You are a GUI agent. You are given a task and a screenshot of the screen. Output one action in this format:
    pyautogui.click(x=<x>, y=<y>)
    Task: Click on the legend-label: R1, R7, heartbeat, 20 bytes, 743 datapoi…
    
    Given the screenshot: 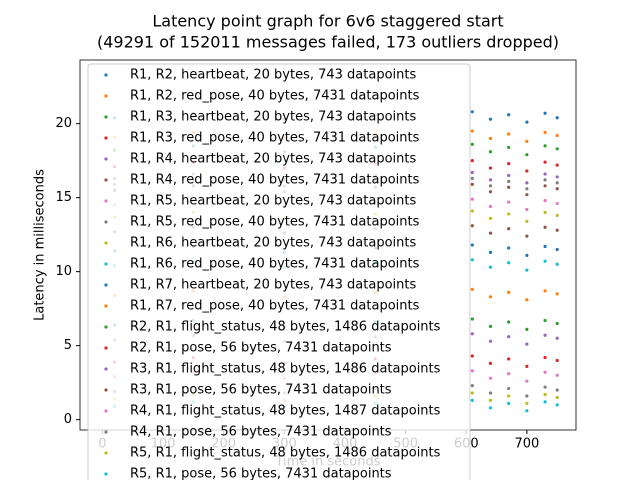 What is the action you would take?
    pyautogui.click(x=273, y=285)
    